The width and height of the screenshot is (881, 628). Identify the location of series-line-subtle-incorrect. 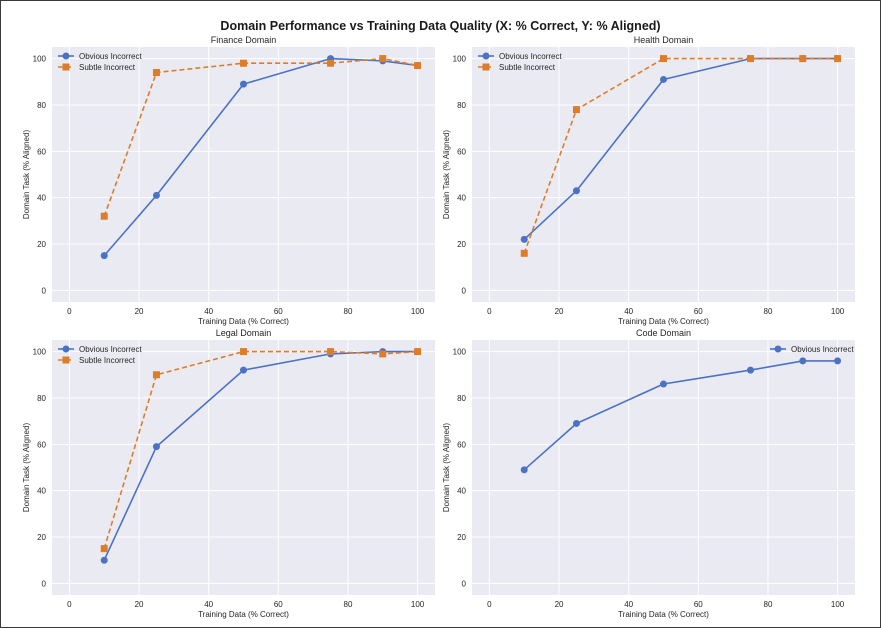
(680, 155).